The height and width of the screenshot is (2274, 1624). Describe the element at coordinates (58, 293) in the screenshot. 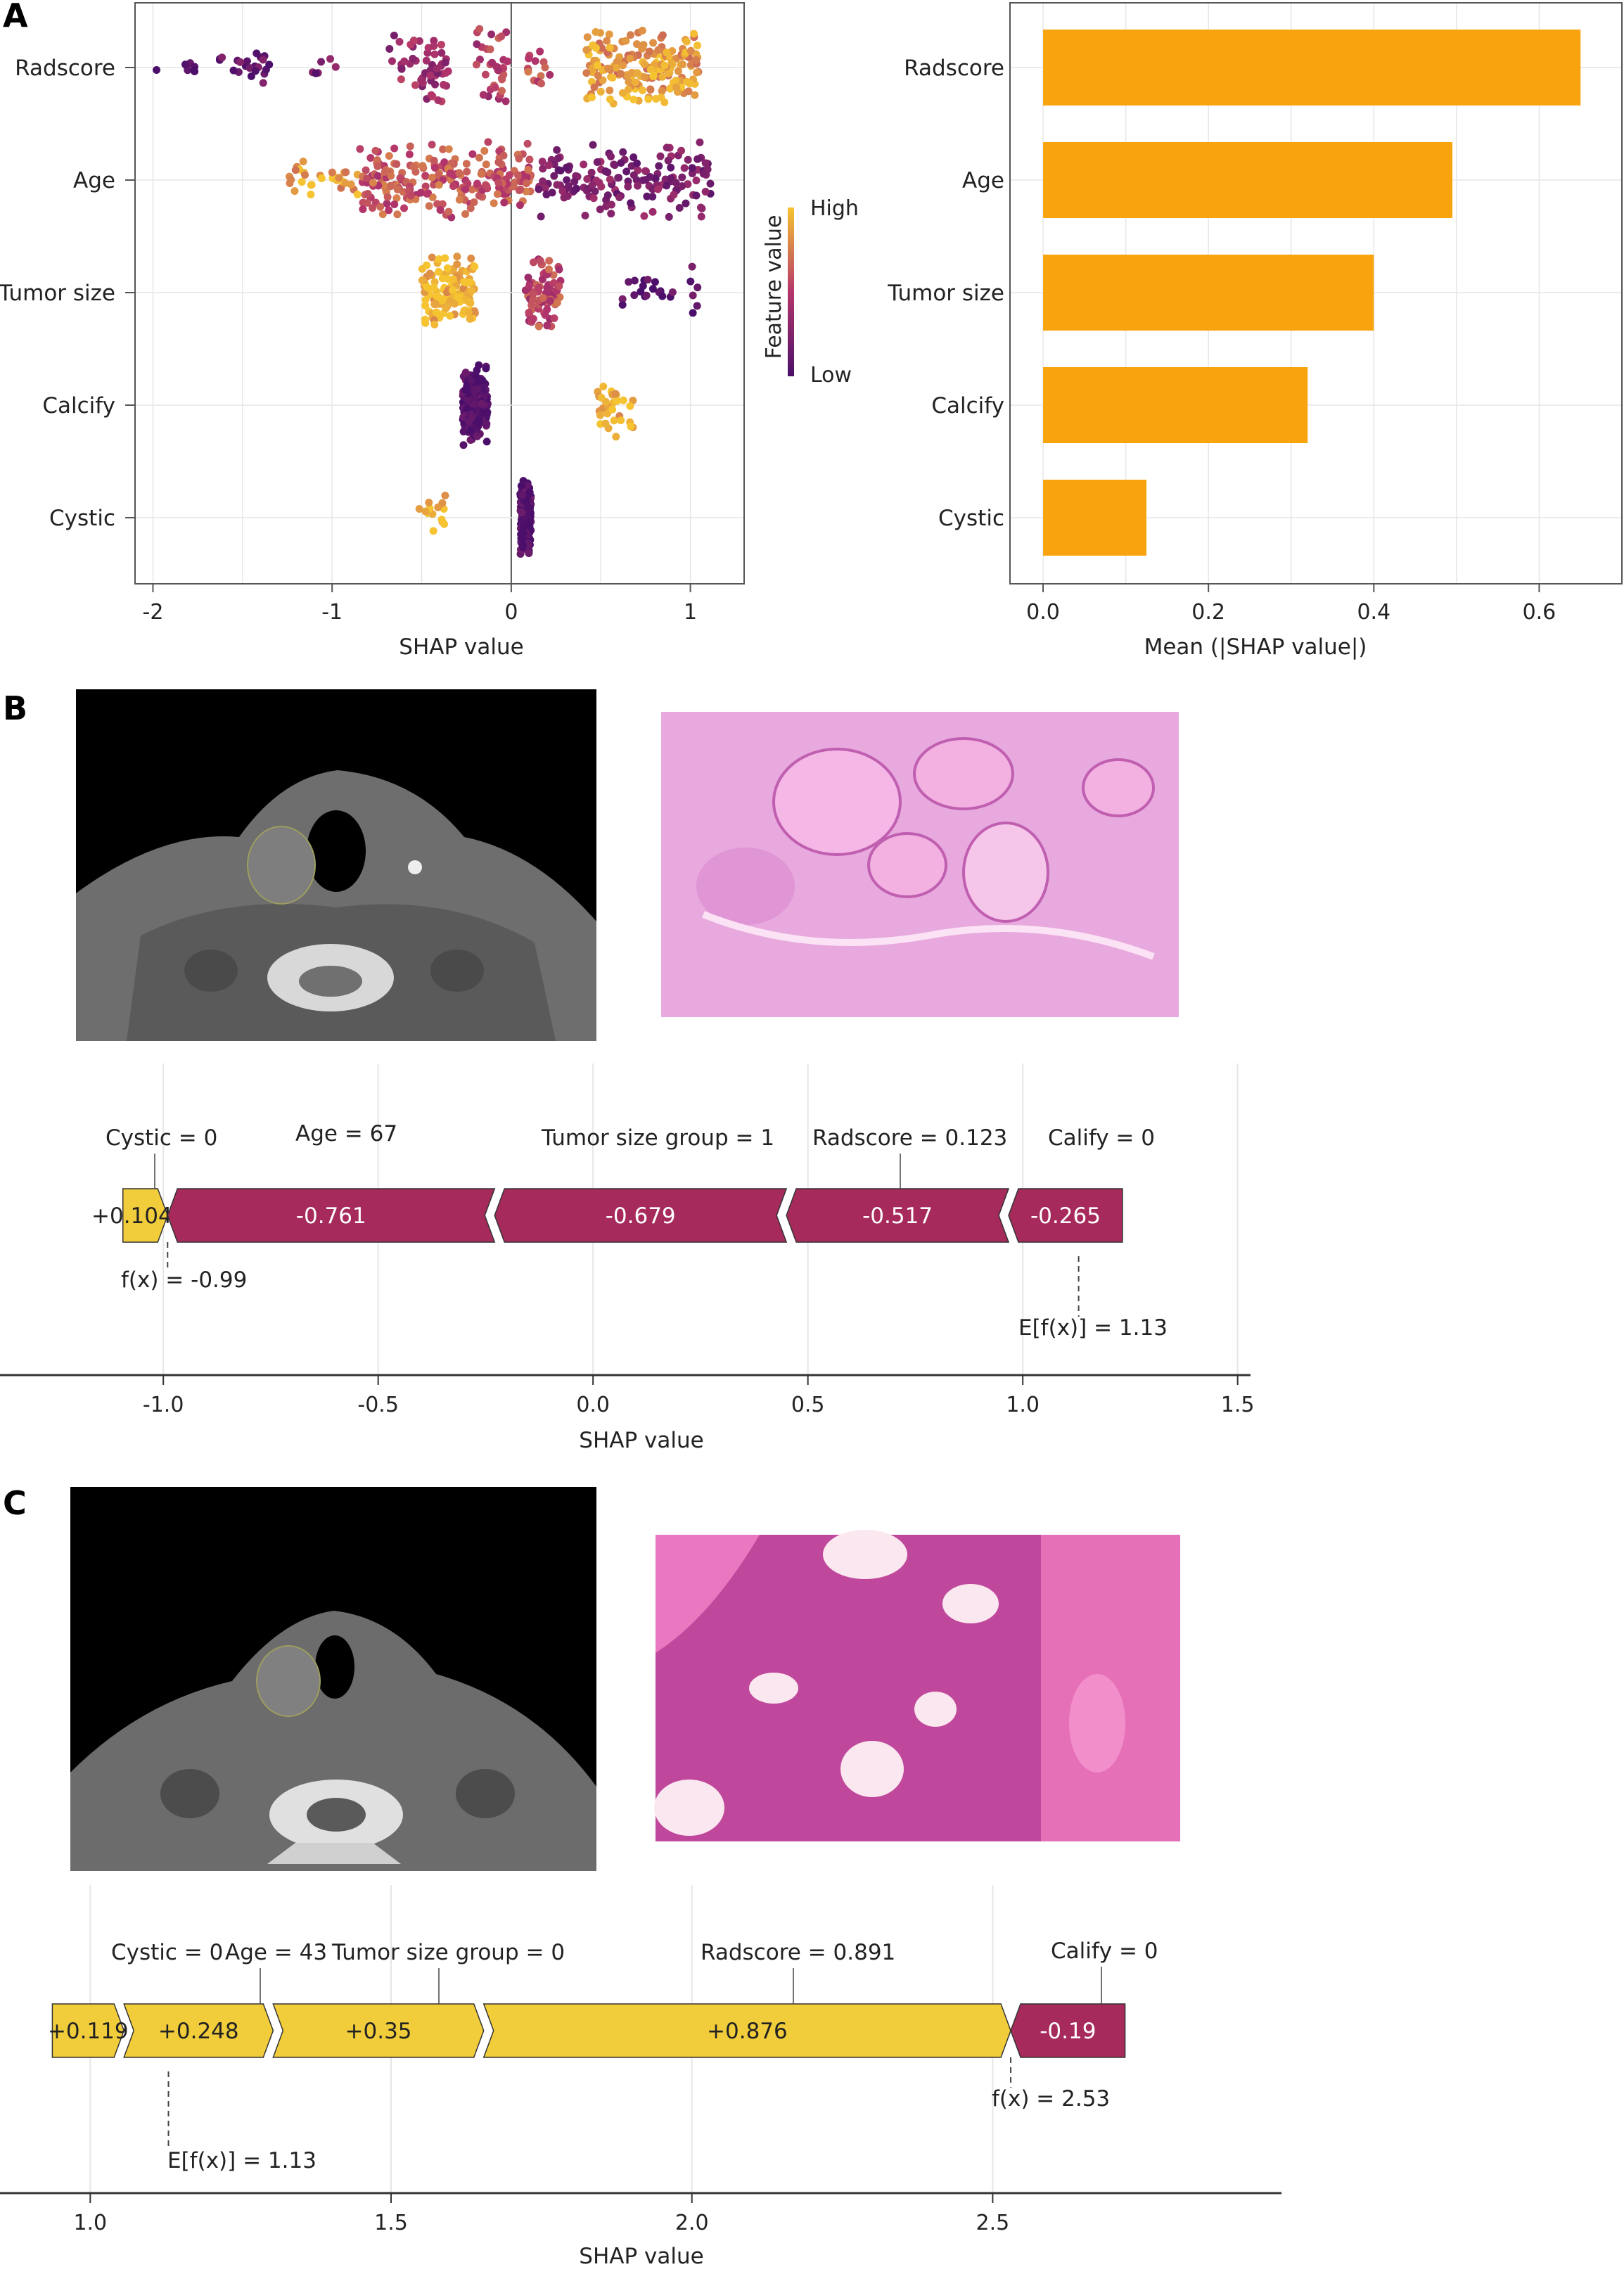

I see `beeswarm-y-label: Tumor size` at that location.